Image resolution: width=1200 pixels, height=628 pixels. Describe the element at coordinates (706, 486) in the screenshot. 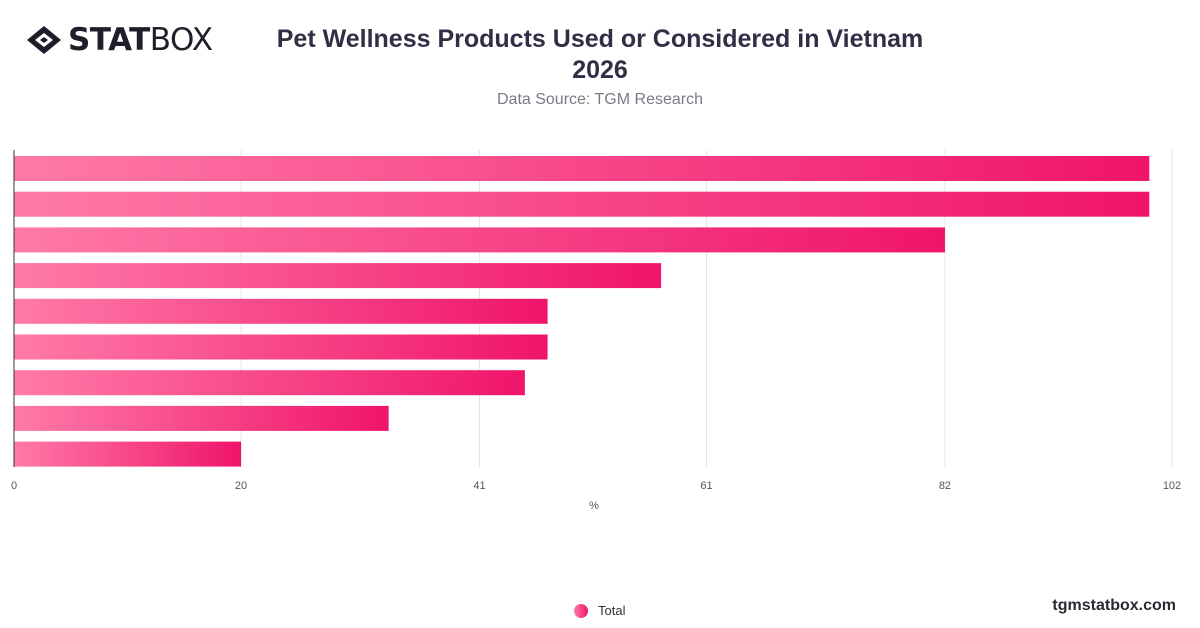

I see `x-tick-label: 61` at that location.